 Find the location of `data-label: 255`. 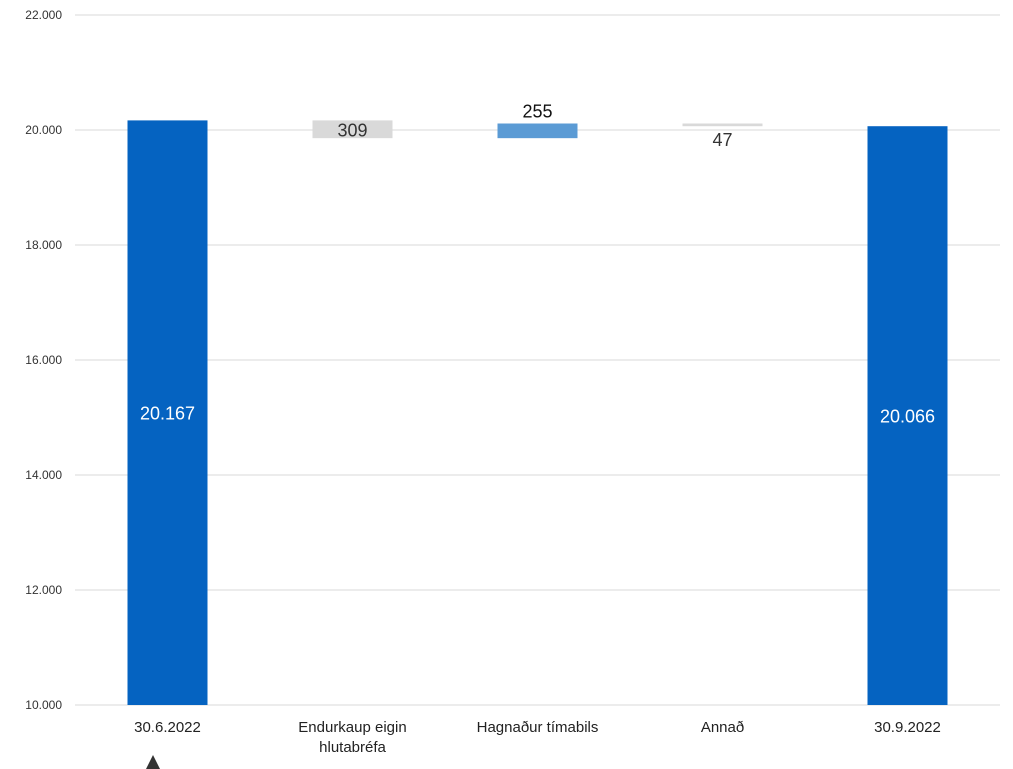

data-label: 255 is located at coordinates (537, 112).